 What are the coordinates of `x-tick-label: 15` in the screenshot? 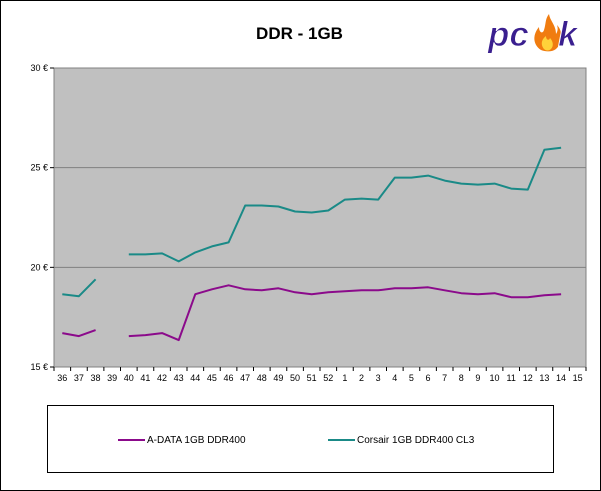 It's located at (578, 378).